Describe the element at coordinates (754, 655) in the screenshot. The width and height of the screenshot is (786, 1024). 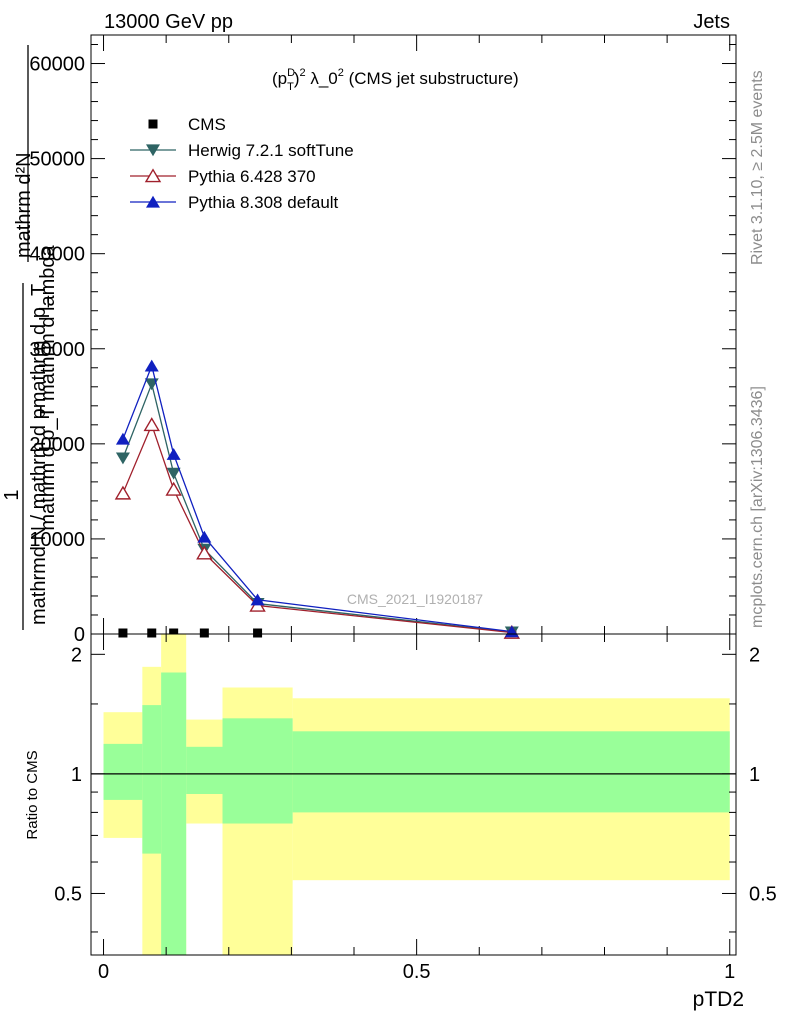
I see `ratio-ytick-label-right: 2` at that location.